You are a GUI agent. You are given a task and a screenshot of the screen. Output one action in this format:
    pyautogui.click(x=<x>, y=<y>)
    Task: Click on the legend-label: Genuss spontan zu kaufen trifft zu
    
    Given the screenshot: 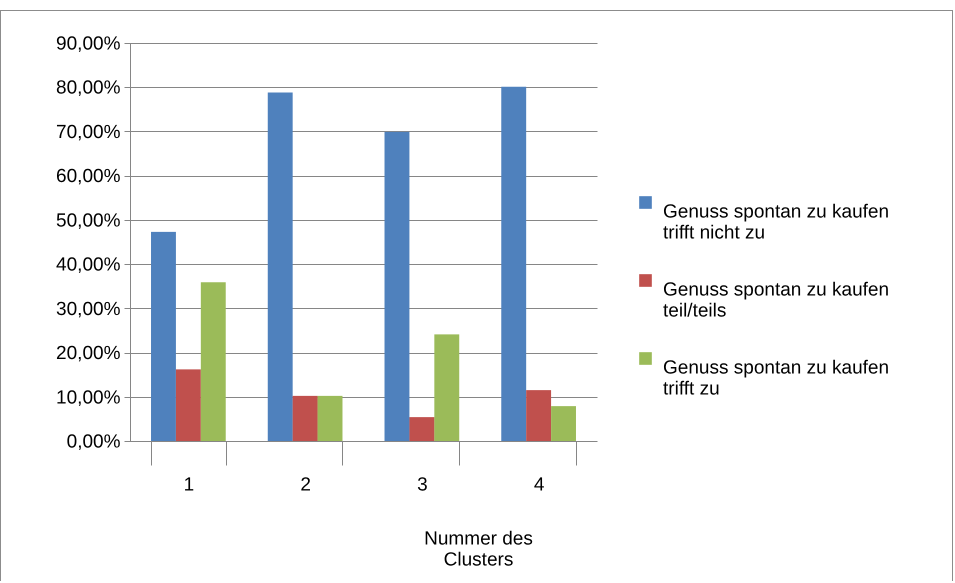 What is the action you would take?
    pyautogui.click(x=776, y=379)
    